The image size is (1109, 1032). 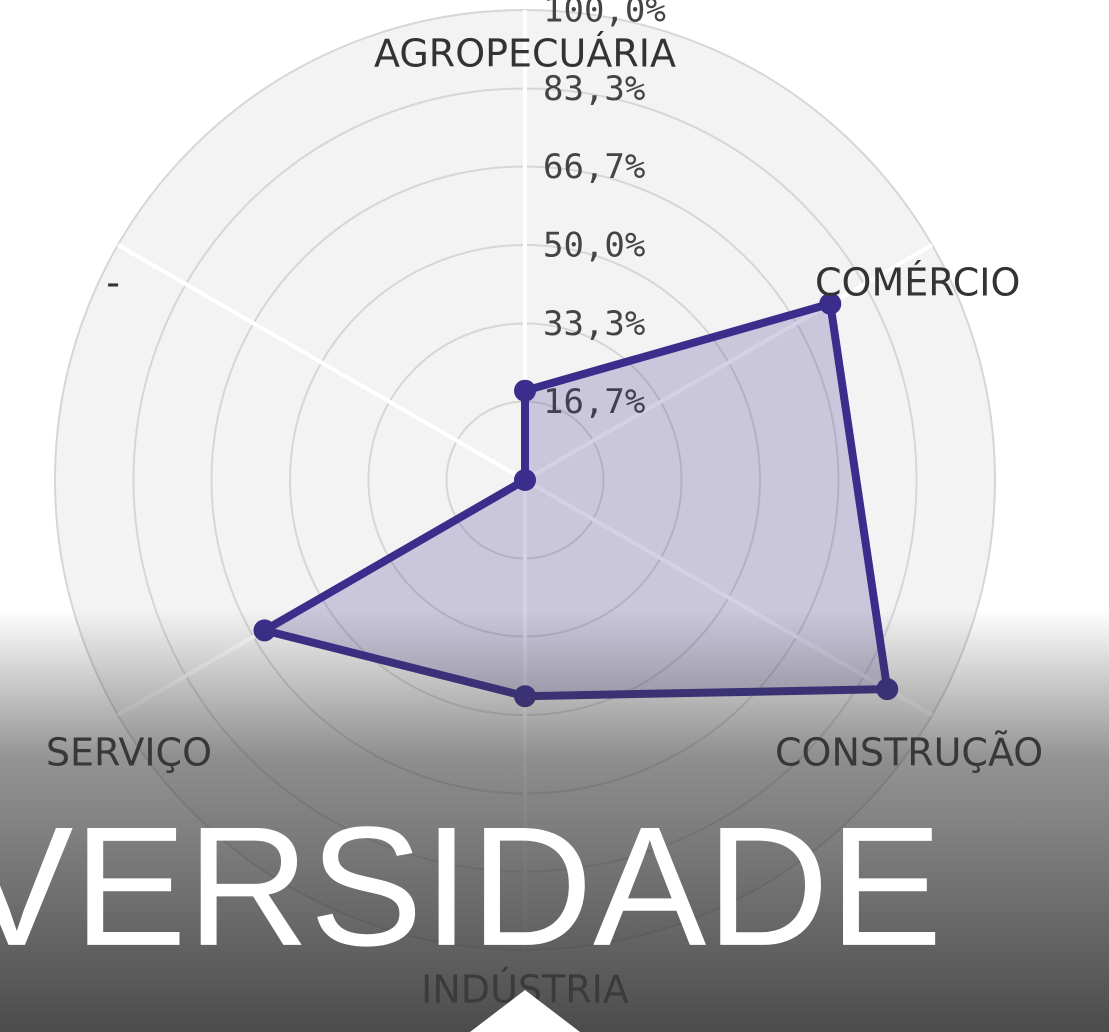 I want to click on r-tick-label: 50,0%, so click(x=594, y=246).